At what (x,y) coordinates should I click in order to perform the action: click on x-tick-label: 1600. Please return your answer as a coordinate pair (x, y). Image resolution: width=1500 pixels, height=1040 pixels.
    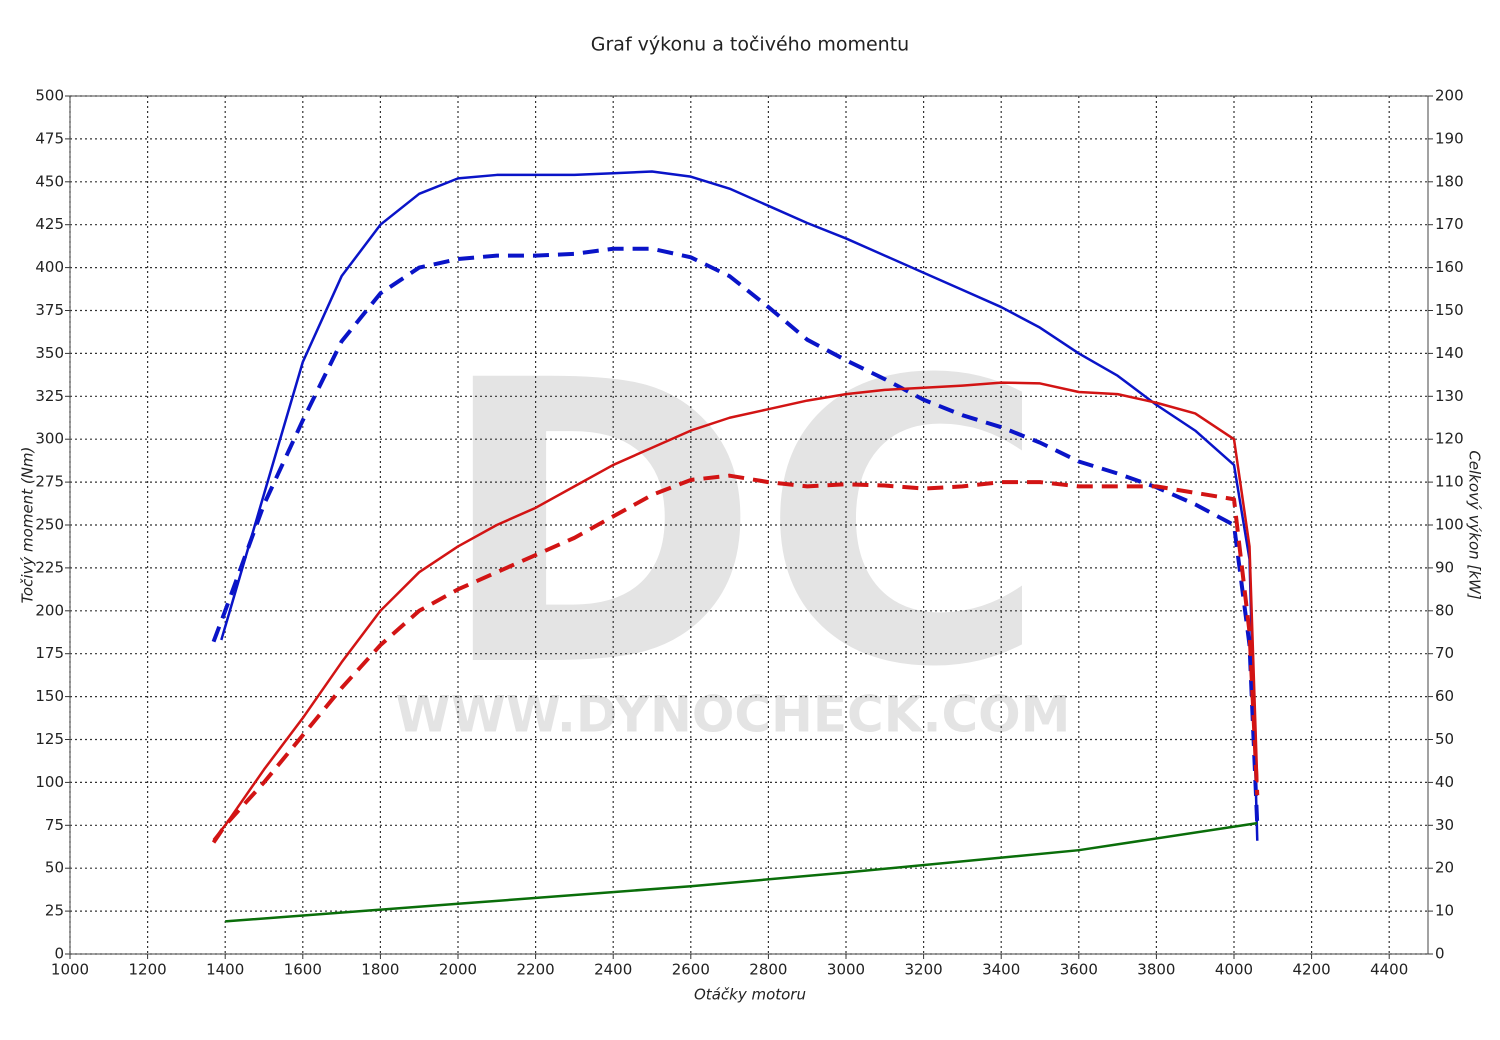
    Looking at the image, I should click on (303, 970).